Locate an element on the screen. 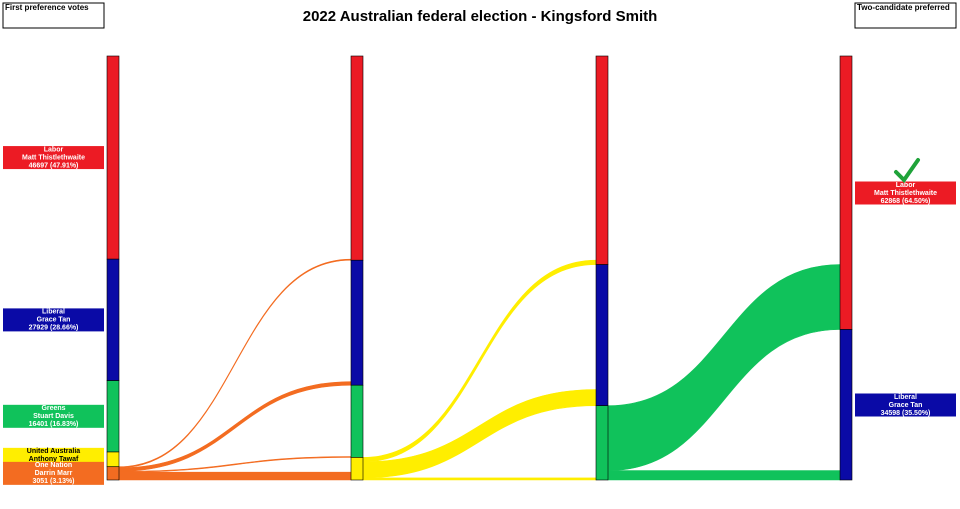  left-heading-box is located at coordinates (53, 15).